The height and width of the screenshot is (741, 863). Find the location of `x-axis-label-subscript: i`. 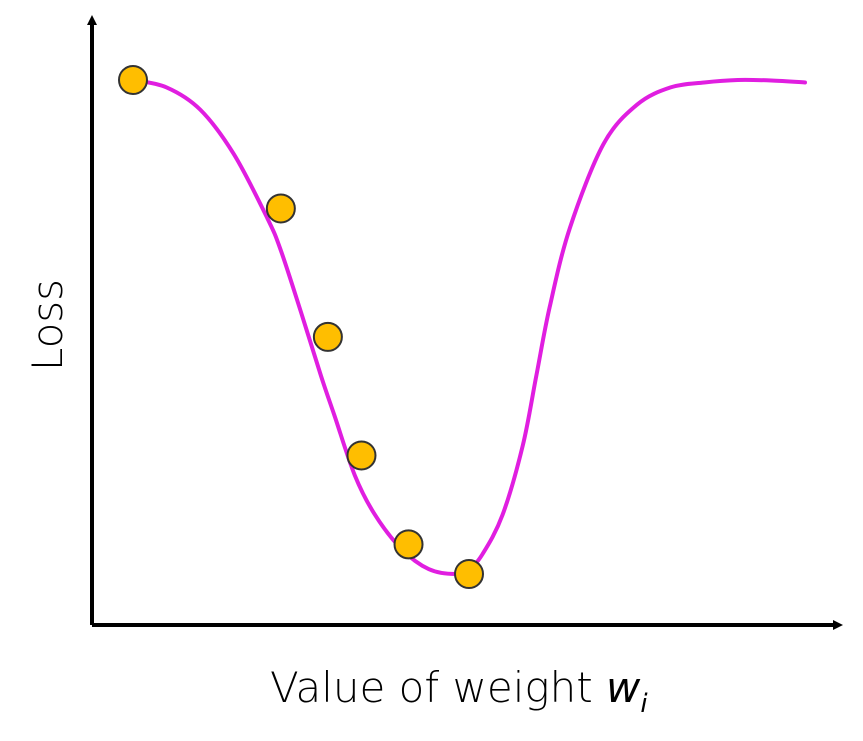

x-axis-label-subscript: i is located at coordinates (644, 704).